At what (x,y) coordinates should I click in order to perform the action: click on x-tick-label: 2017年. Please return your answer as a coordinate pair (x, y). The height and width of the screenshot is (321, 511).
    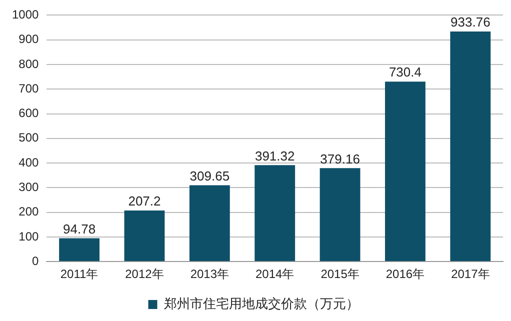
    Looking at the image, I should click on (470, 274).